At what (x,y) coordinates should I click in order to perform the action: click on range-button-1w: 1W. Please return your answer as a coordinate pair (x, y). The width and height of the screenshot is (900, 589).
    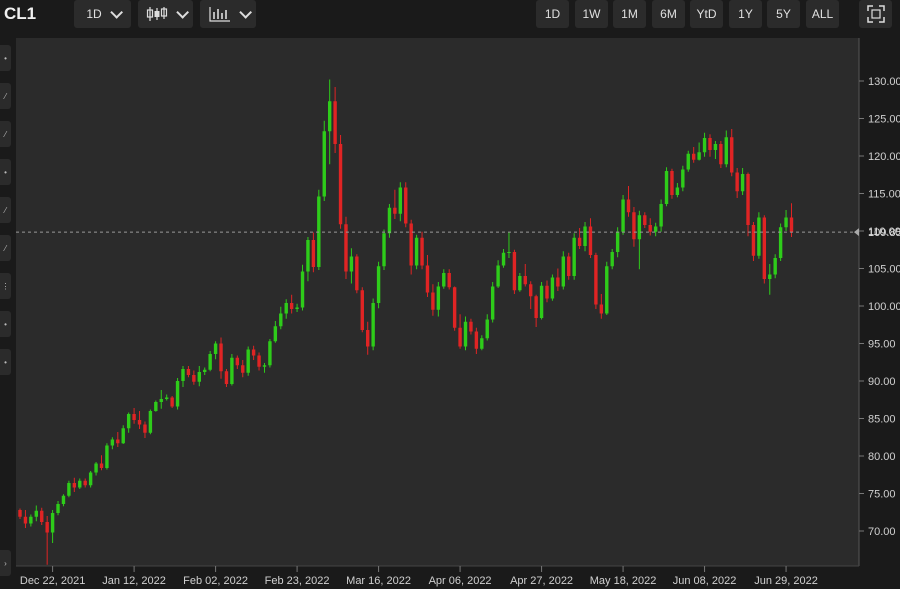
    Looking at the image, I should click on (591, 14).